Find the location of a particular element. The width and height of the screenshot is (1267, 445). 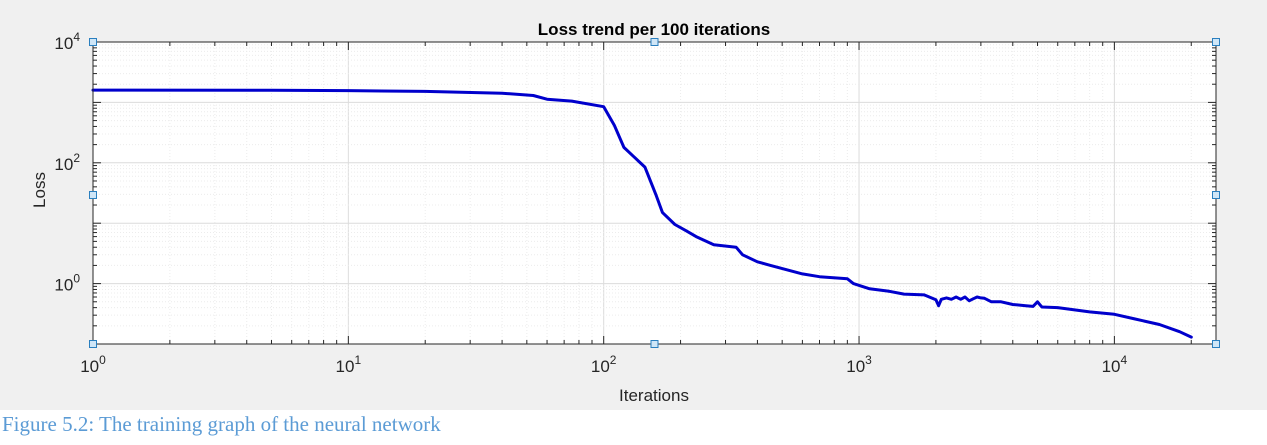

x-tick-label: 10⁴ is located at coordinates (1115, 364).